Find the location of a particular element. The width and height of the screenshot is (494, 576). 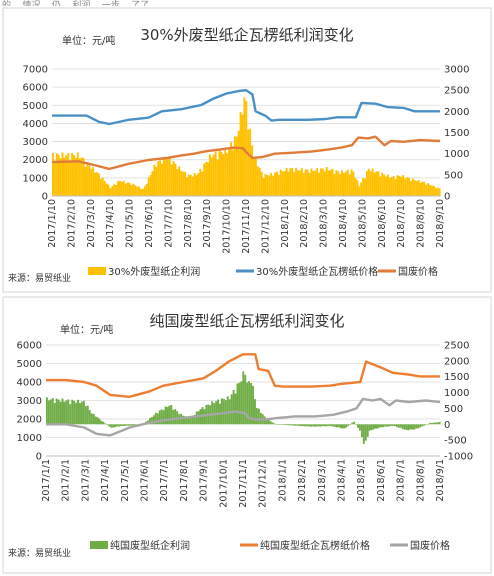

panel-2-source: 来源：易贸纸业 is located at coordinates (39, 553).